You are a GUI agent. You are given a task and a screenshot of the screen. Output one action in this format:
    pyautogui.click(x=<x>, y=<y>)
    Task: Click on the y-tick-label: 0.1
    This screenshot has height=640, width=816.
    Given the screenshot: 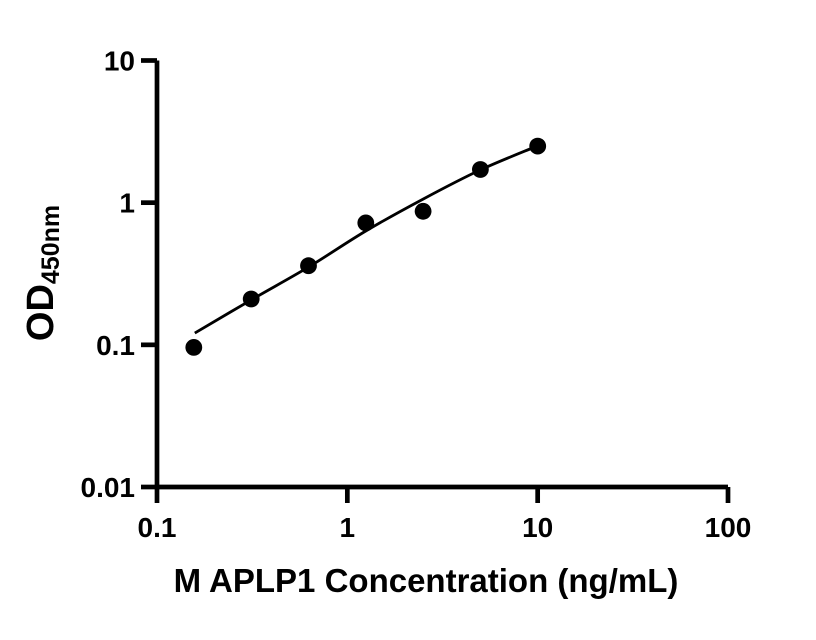 What is the action you would take?
    pyautogui.click(x=115, y=345)
    